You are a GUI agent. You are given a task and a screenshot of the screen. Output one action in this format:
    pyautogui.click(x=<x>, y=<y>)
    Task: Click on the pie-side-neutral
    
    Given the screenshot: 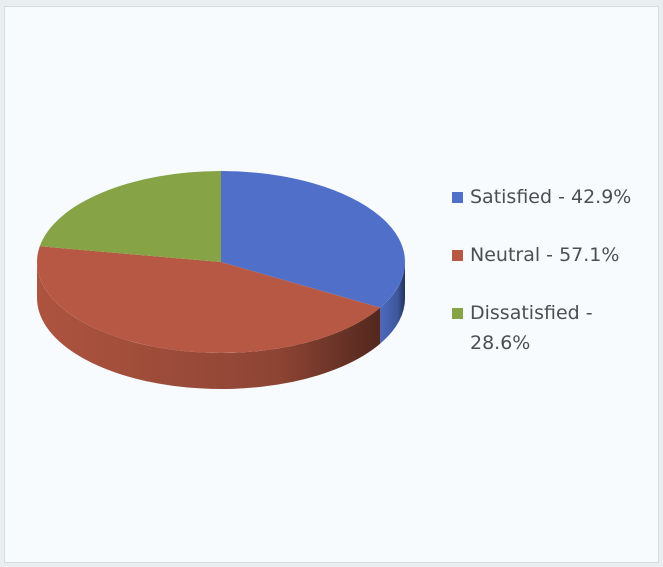 What is the action you would take?
    pyautogui.click(x=208, y=326)
    